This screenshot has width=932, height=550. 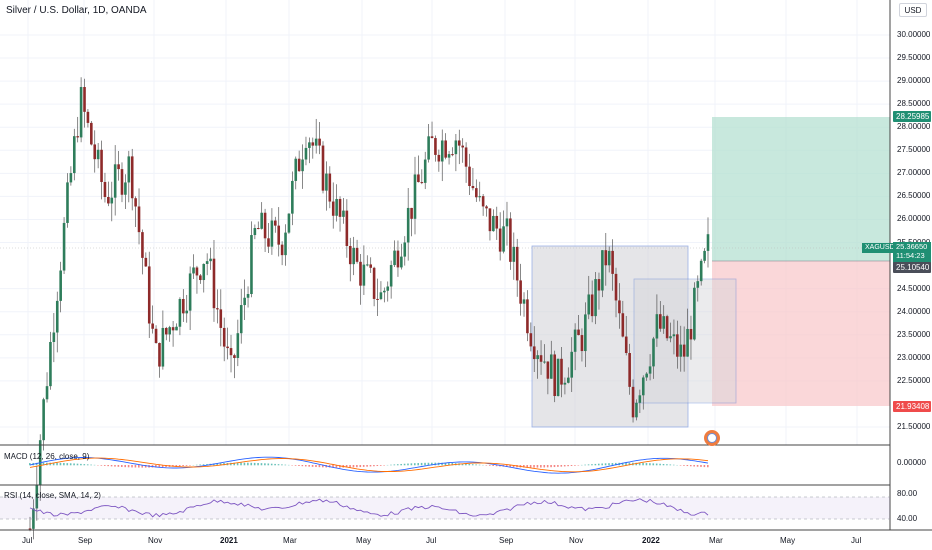 I want to click on time-label: Mar, so click(x=716, y=540).